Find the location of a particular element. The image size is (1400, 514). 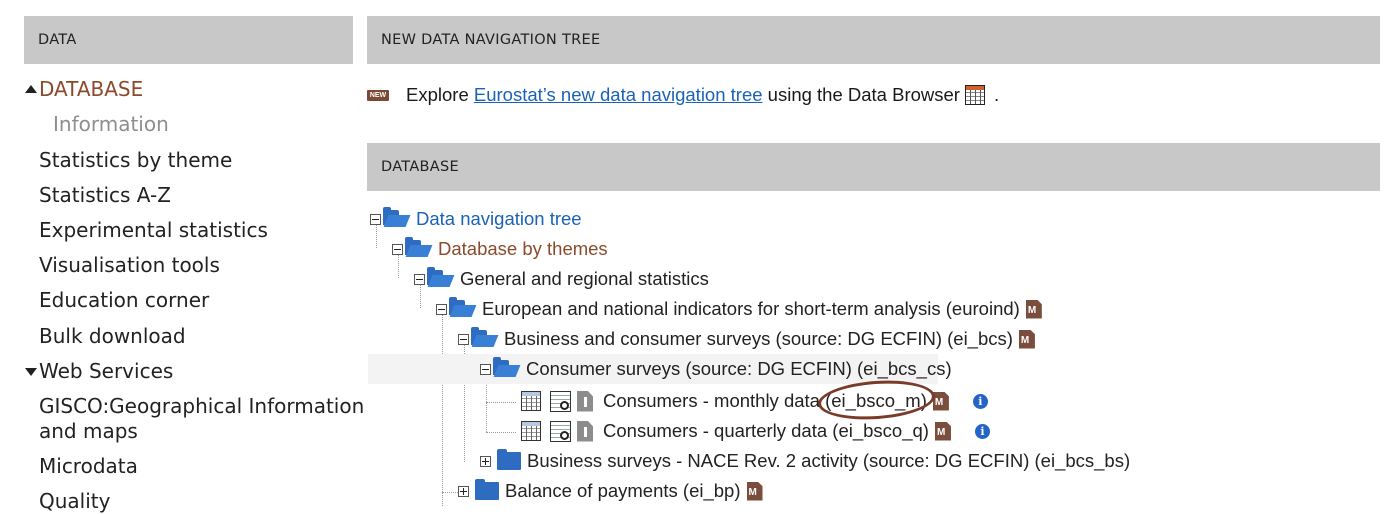

sidebar-item-bulk-download: Bulk download is located at coordinates (112, 336).